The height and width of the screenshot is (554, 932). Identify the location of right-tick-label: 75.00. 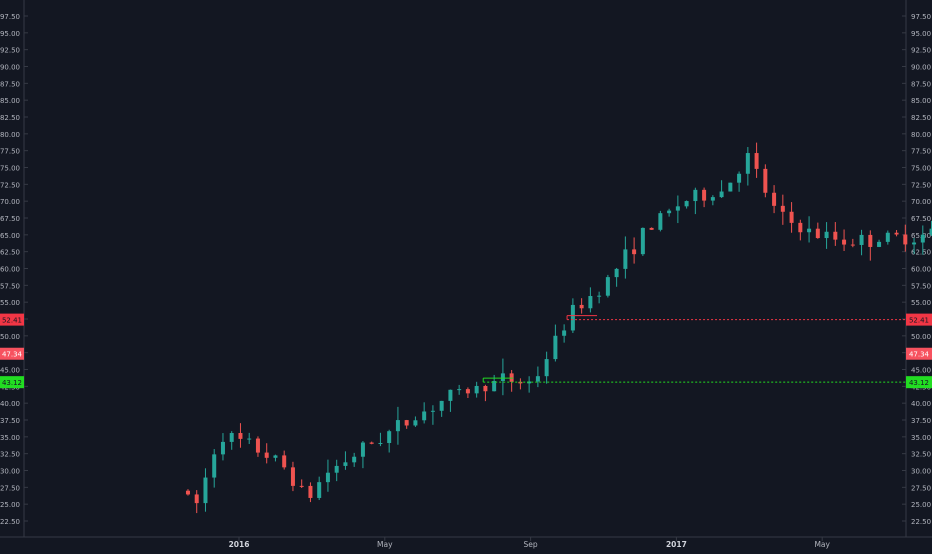
(921, 169).